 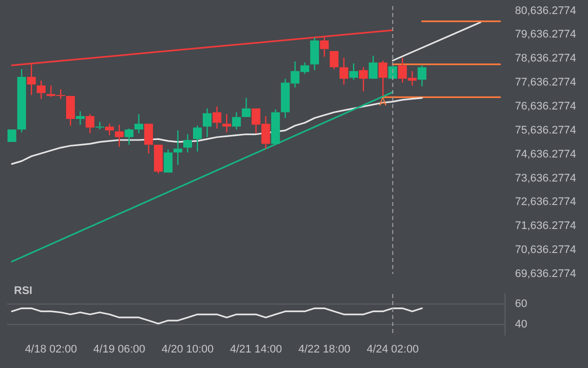 What do you see at coordinates (545, 274) in the screenshot?
I see `y-tick-label: 69,636.2774` at bounding box center [545, 274].